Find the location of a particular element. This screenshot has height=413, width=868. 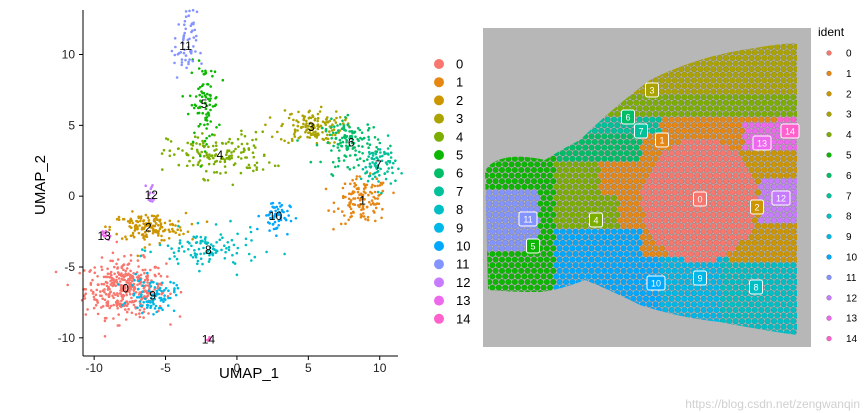

spatial-legend-label-5: 5 is located at coordinates (849, 156).